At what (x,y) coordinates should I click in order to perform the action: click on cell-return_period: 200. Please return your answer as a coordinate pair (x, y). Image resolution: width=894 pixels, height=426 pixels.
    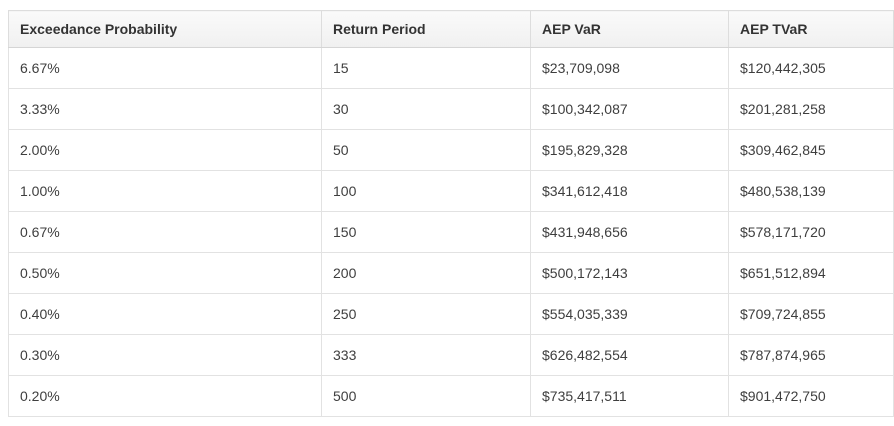
    Looking at the image, I should click on (426, 273).